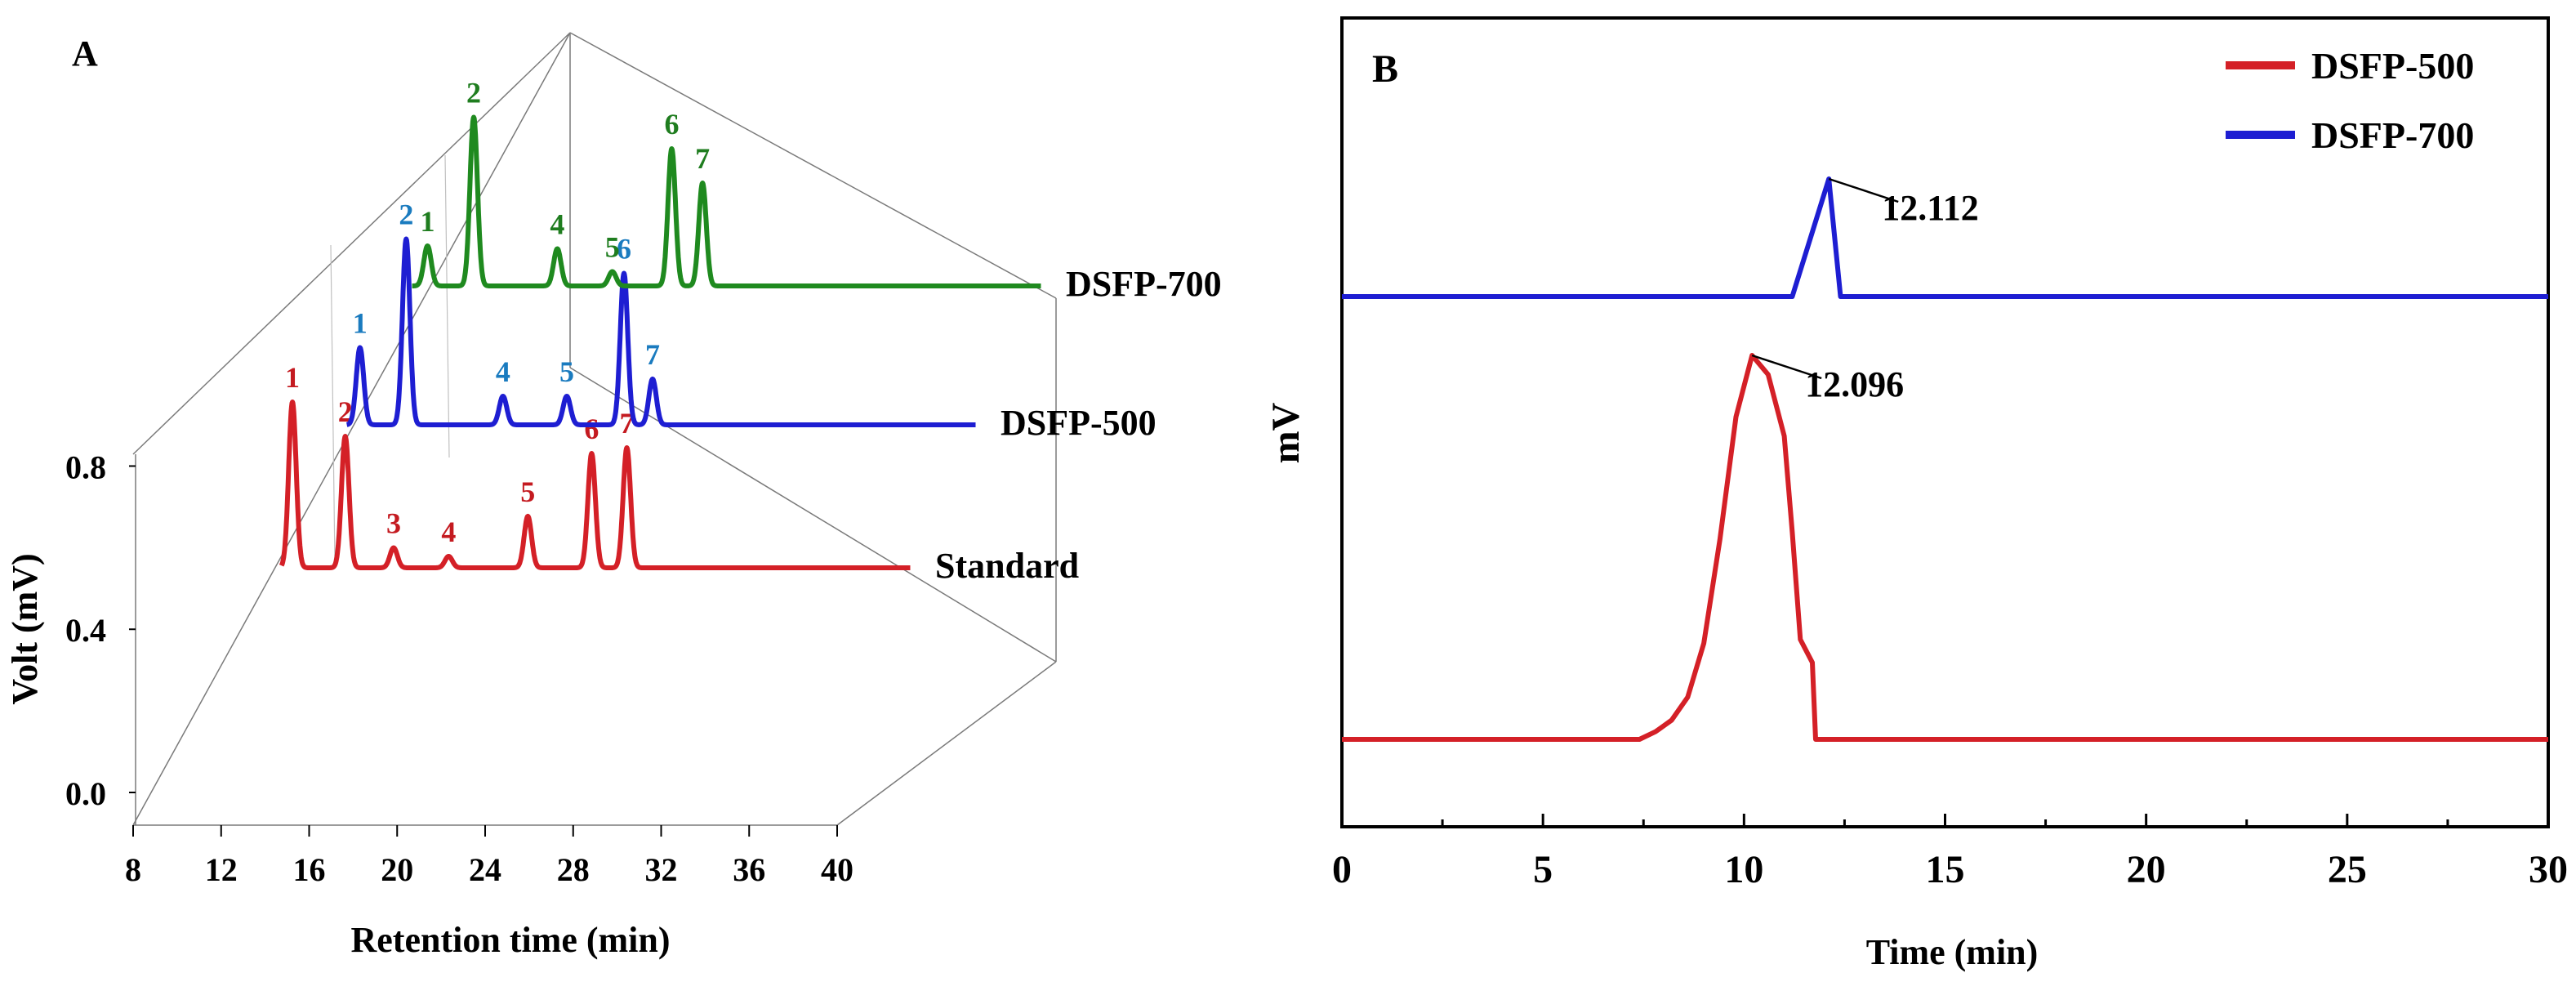 Image resolution: width=2576 pixels, height=982 pixels. What do you see at coordinates (459, 668) in the screenshot?
I see `panel-a-axes: 0.0 0.4 0.8 8 12 16 20 24 28 32 36 40` at bounding box center [459, 668].